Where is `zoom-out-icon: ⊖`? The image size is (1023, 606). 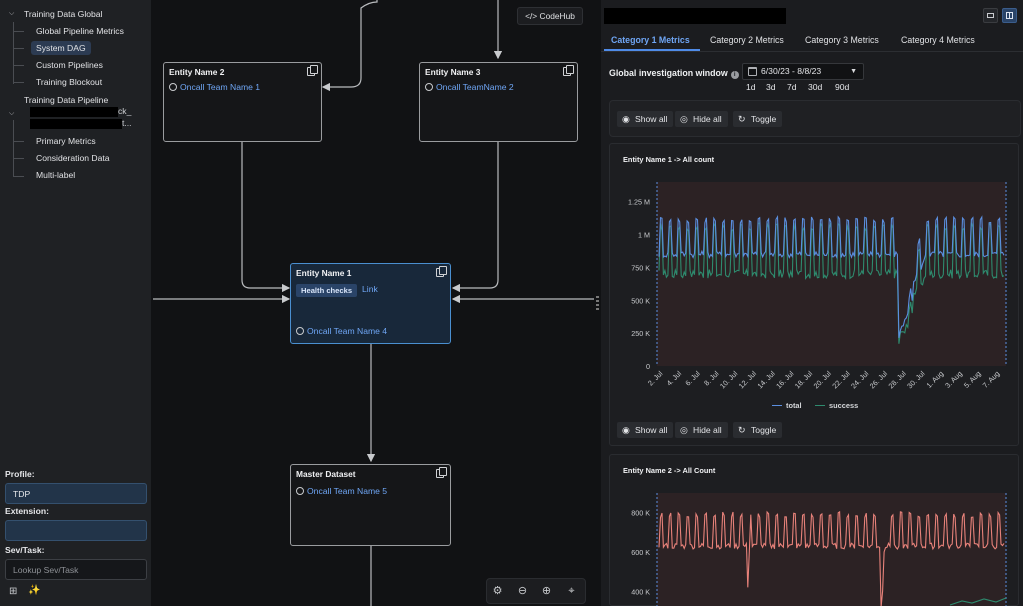 zoom-out-icon: ⊖ is located at coordinates (522, 591).